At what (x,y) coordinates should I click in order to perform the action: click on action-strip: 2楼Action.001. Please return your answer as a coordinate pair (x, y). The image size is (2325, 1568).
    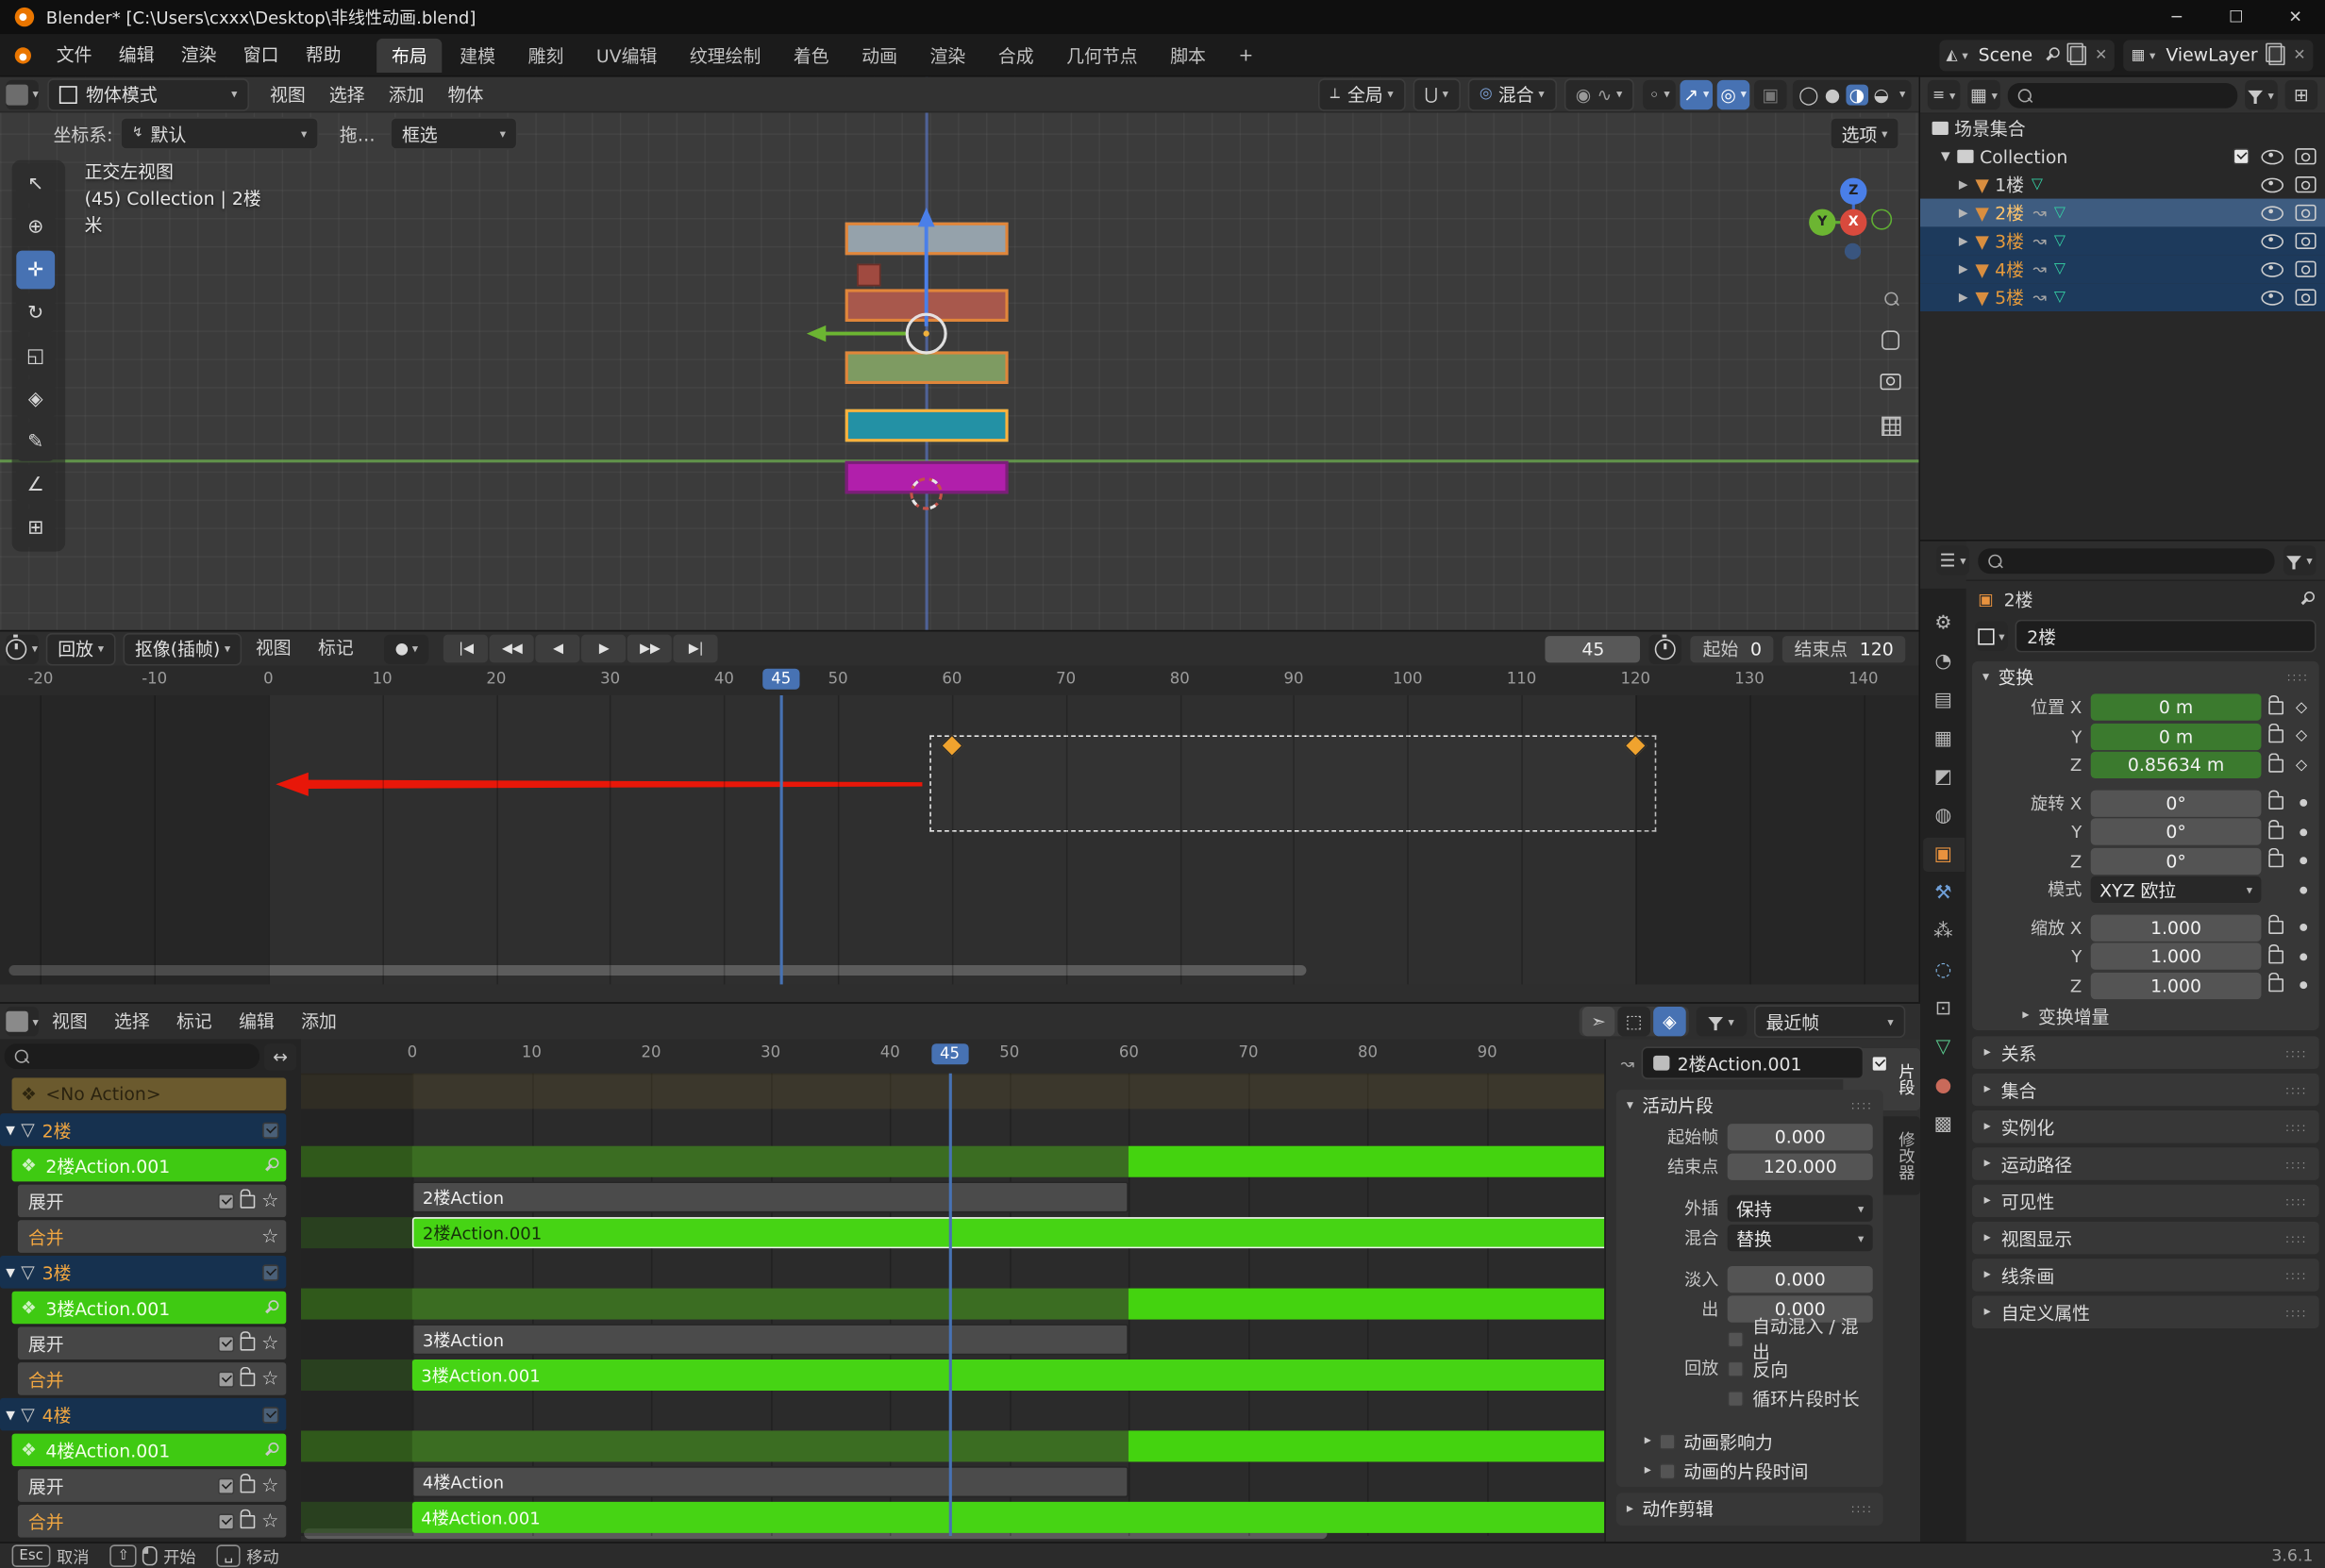
    Looking at the image, I should click on (1008, 1233).